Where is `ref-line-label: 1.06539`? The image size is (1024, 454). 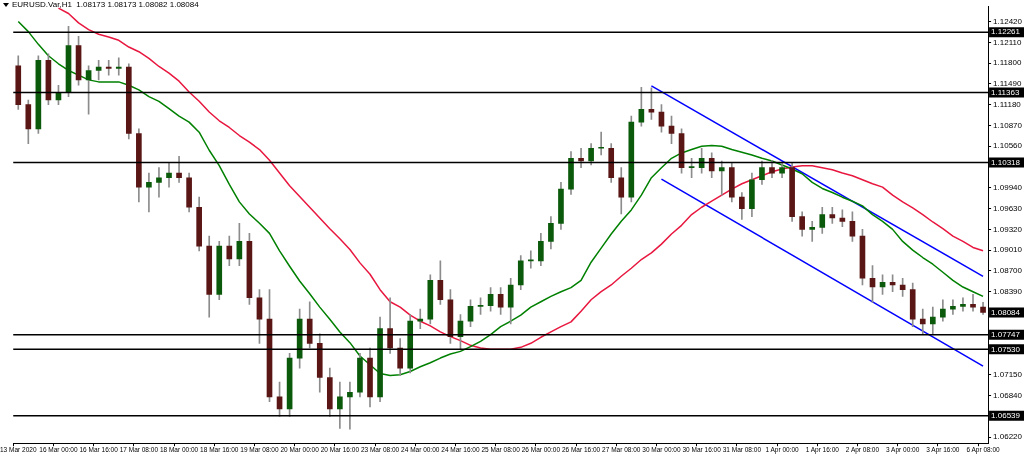
ref-line-label: 1.06539 is located at coordinates (1006, 415).